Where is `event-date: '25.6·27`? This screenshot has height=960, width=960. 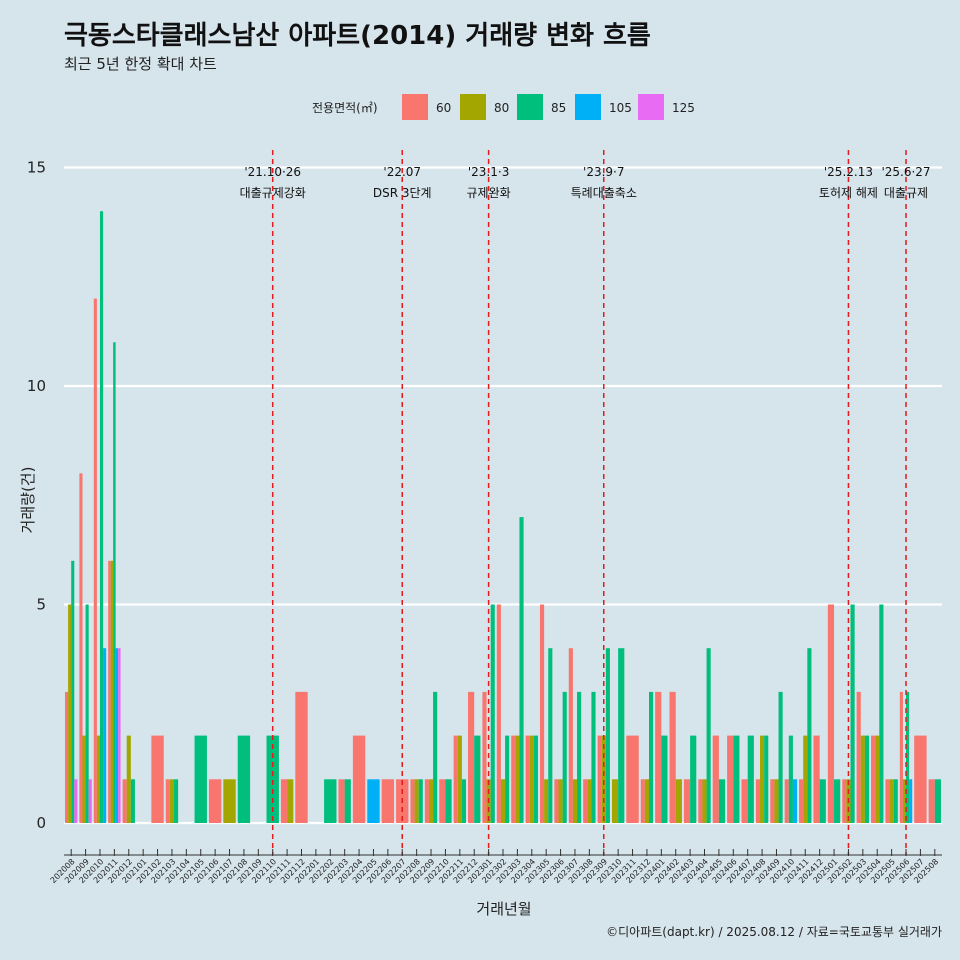 event-date: '25.6·27 is located at coordinates (905, 172).